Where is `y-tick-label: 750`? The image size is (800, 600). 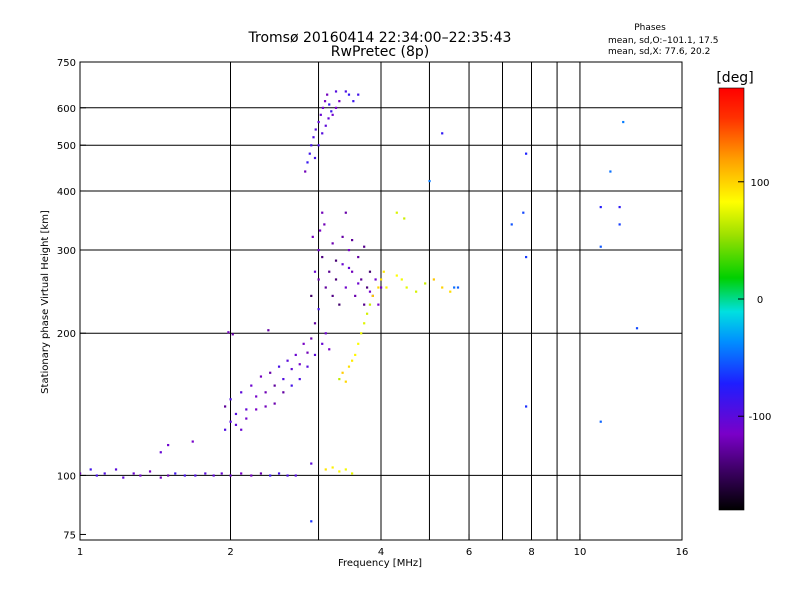
y-tick-label: 750 is located at coordinates (66, 63).